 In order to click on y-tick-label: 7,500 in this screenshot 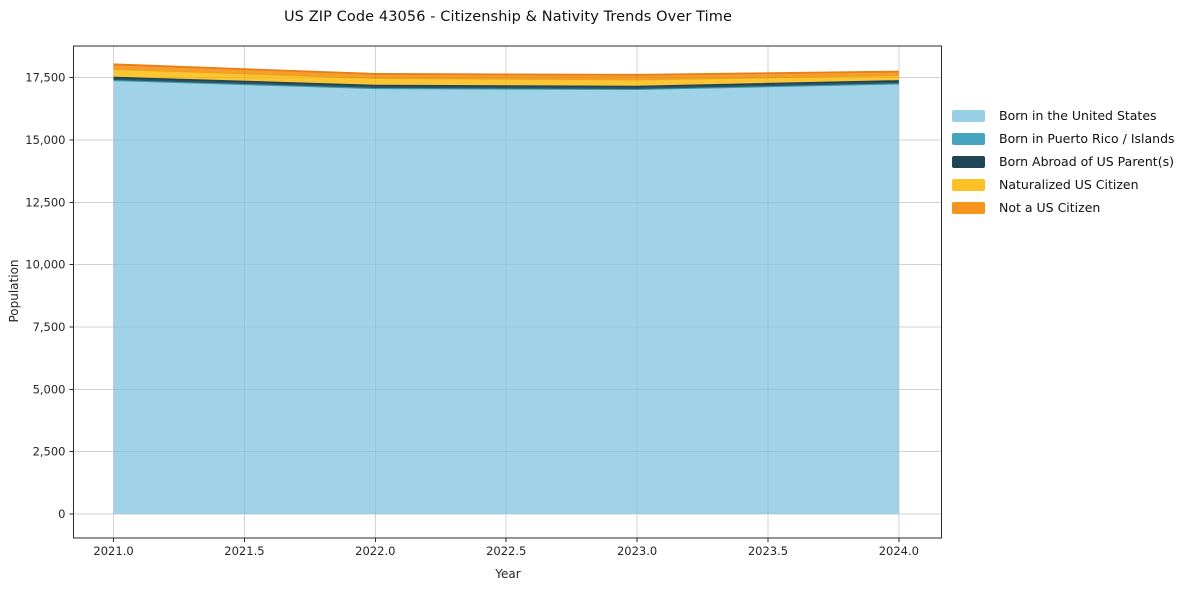, I will do `click(49, 327)`.